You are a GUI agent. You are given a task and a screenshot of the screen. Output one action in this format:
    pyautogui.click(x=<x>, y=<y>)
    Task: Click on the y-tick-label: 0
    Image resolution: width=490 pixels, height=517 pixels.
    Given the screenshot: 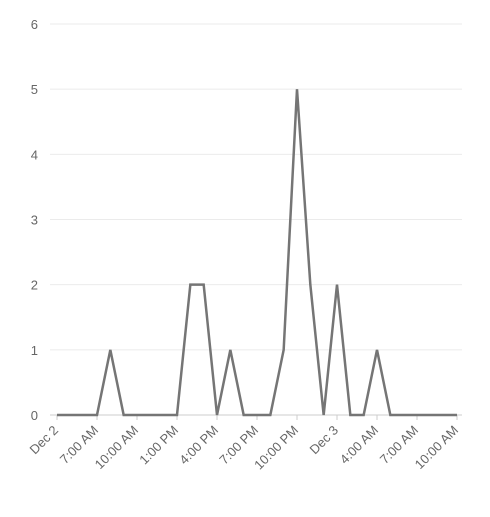 What is the action you would take?
    pyautogui.click(x=34, y=415)
    